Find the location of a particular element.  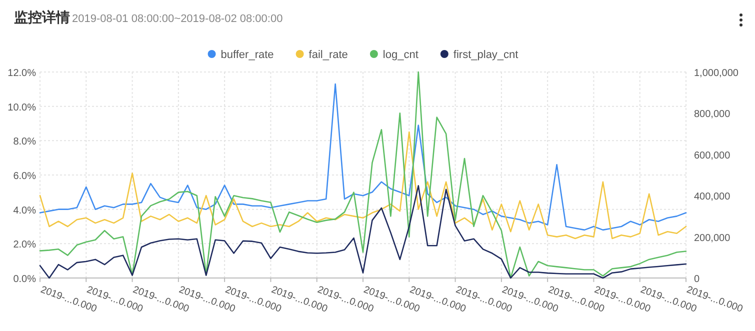

y2-tick-label: 400,000 is located at coordinates (712, 197).